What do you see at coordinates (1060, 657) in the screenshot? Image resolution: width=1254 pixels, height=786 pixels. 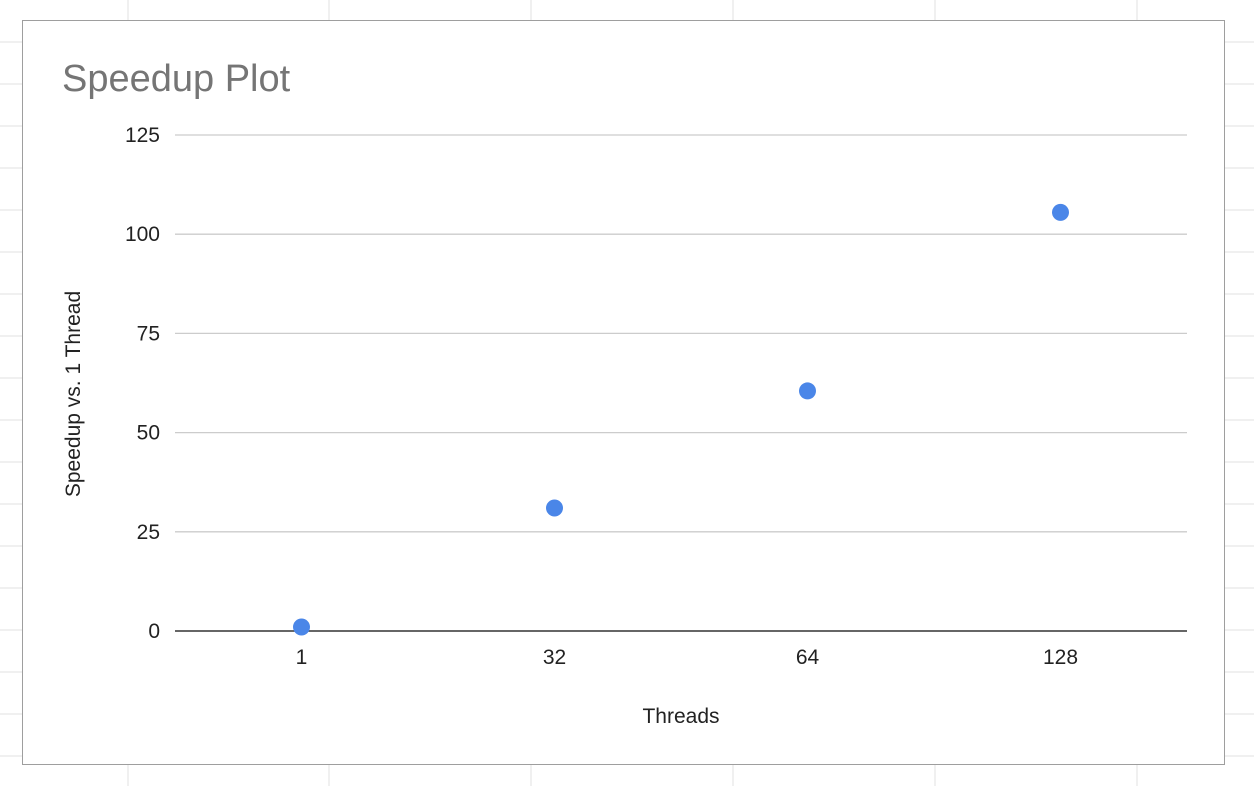 I see `x-tick-label: 128` at bounding box center [1060, 657].